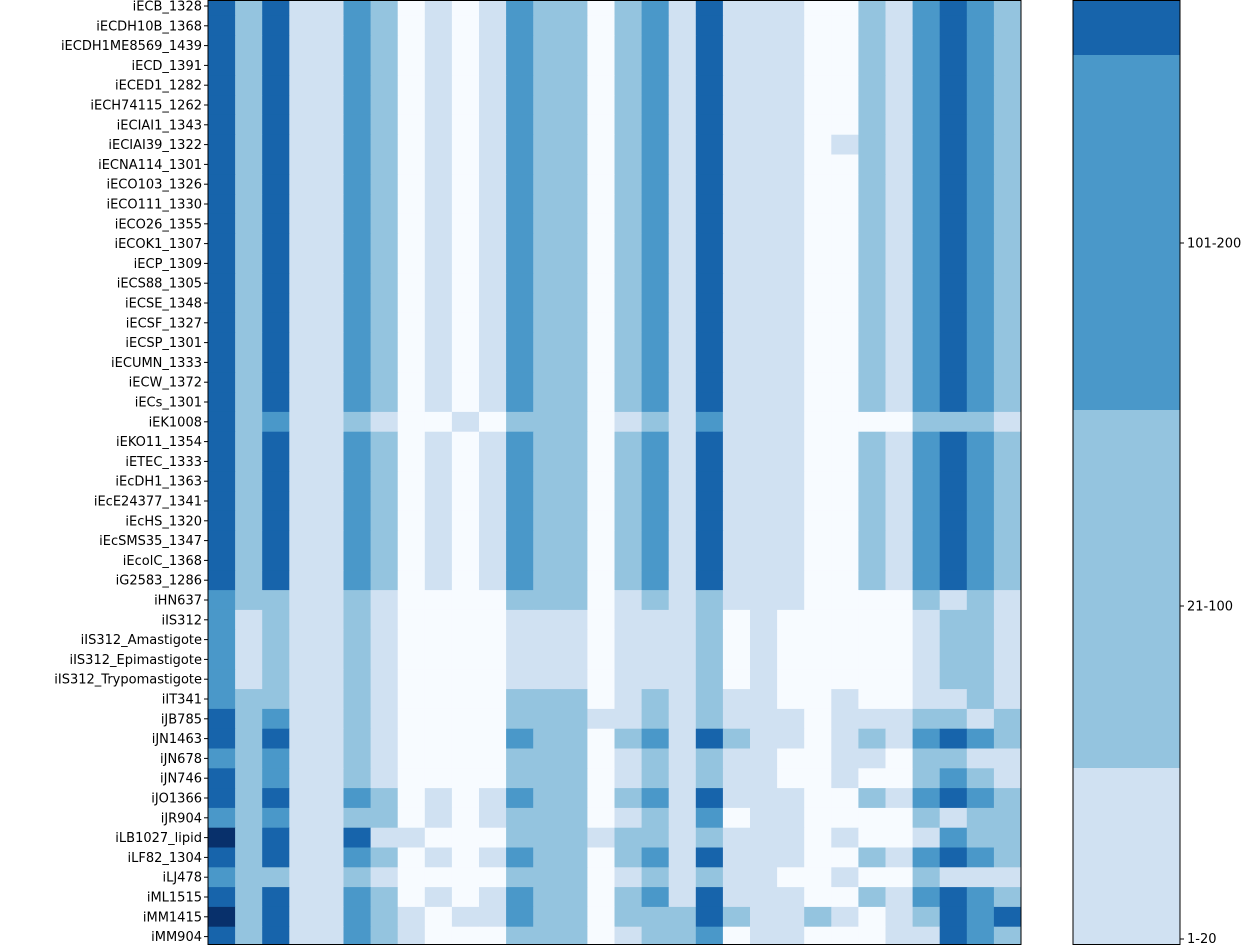  I want to click on row-label: iECUMN_1333, so click(156, 363).